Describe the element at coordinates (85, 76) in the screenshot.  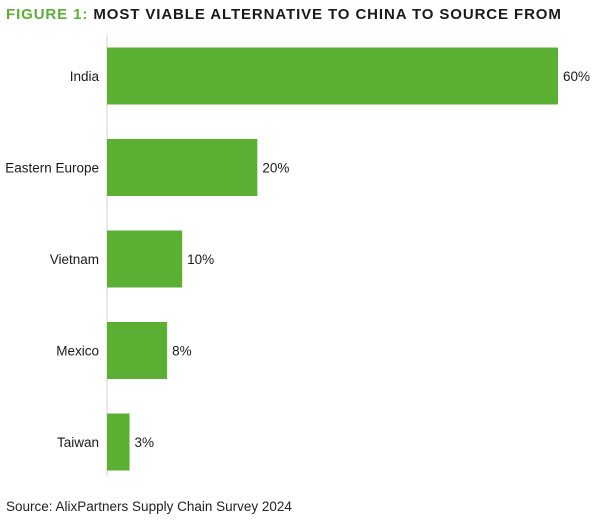
I see `category-label: India` at that location.